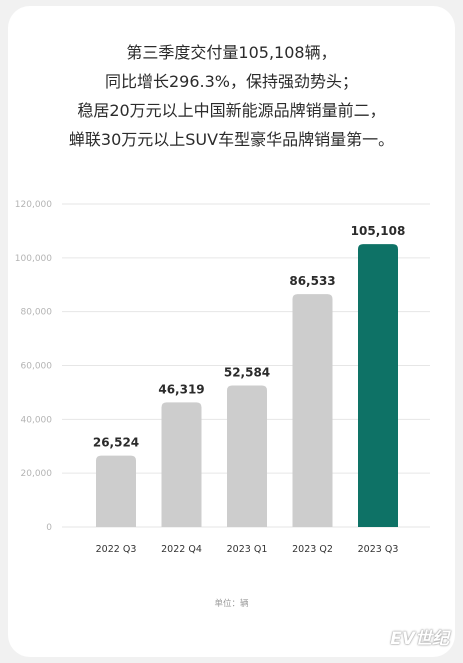 The height and width of the screenshot is (663, 463). What do you see at coordinates (231, 110) in the screenshot?
I see `headline-line-3: 稳居20万元以上中国新能源品牌销量前二，` at bounding box center [231, 110].